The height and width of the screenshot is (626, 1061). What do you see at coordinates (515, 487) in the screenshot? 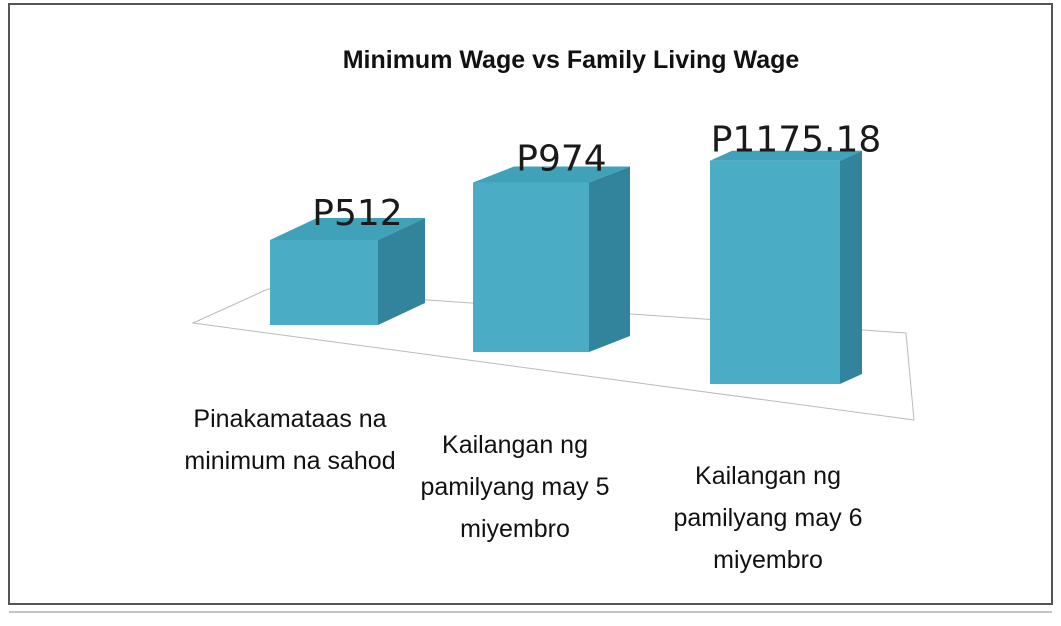
I see `category-label: Kailangan ng pamilyang may 5 miyembro` at bounding box center [515, 487].